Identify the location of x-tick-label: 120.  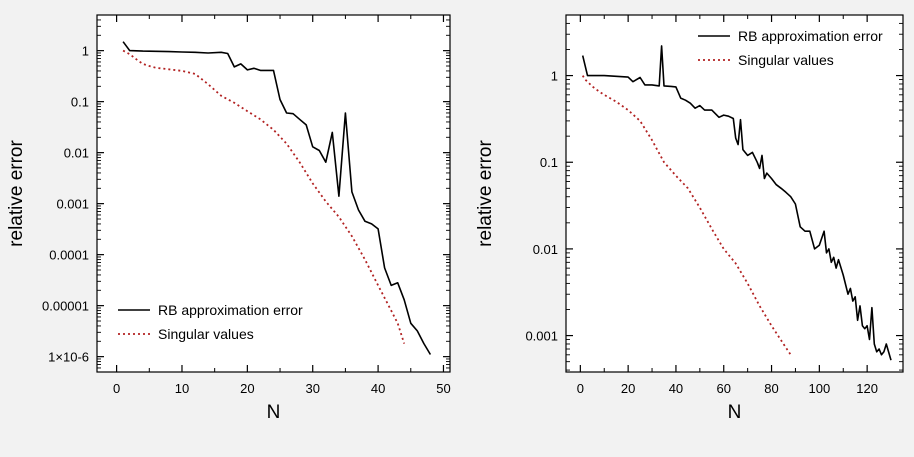
(867, 388).